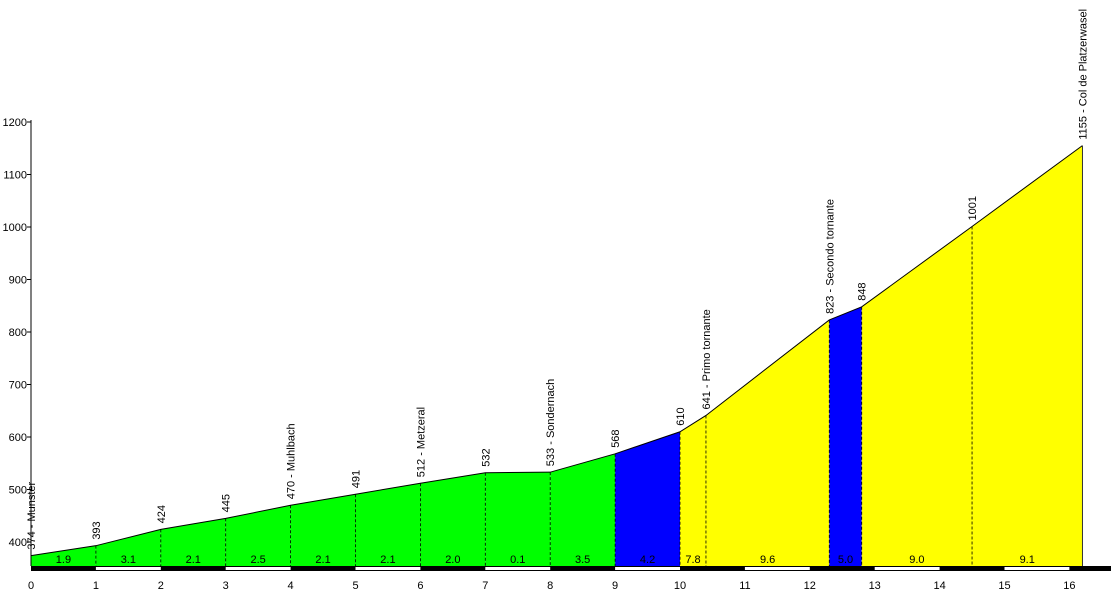 The height and width of the screenshot is (594, 1111). What do you see at coordinates (161, 586) in the screenshot?
I see `x-tick-label: 2` at bounding box center [161, 586].